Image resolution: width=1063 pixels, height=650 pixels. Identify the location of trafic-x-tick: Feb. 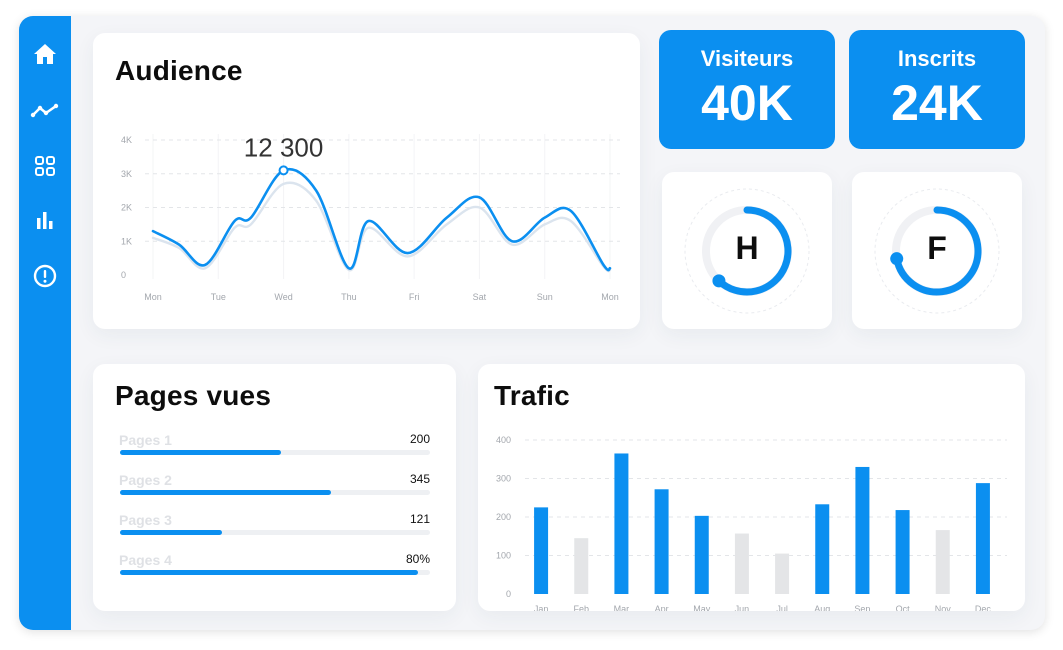
(581, 607).